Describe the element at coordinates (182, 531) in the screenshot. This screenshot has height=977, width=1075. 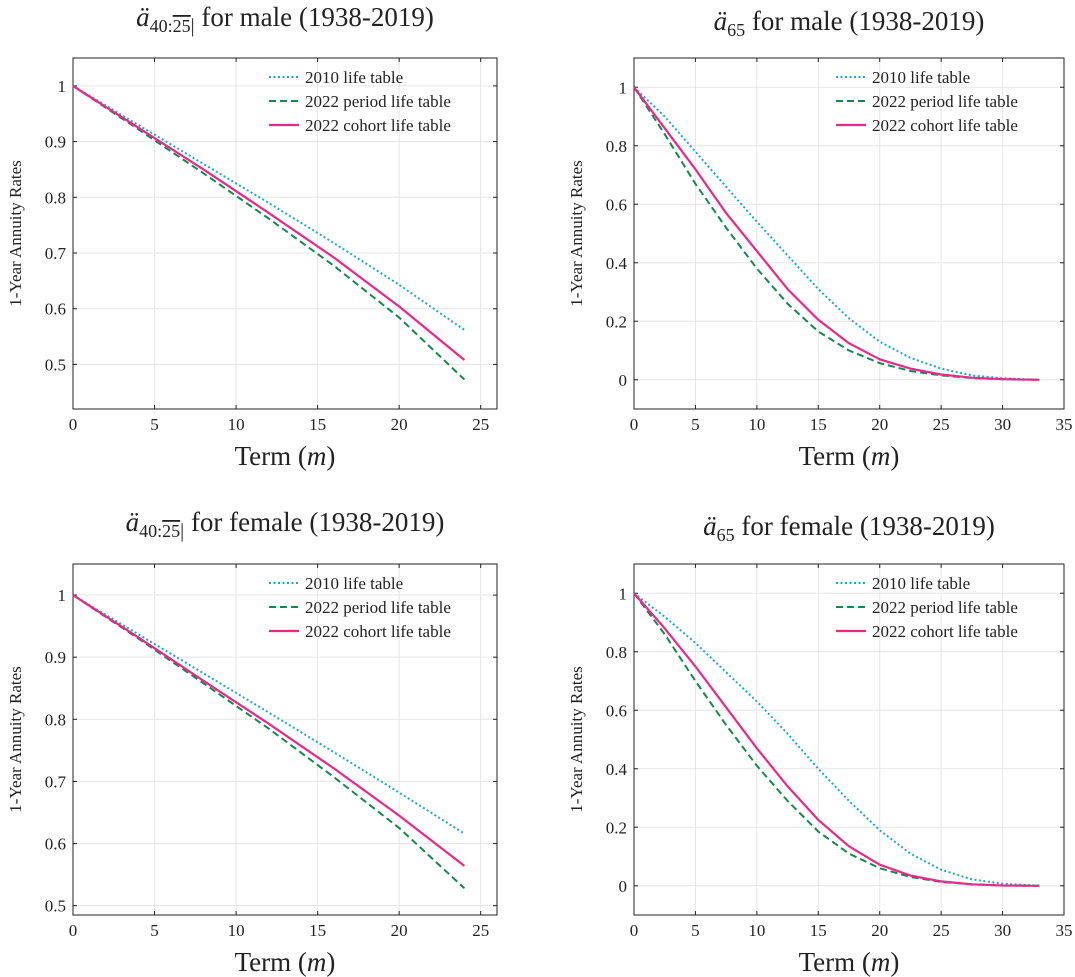
I see `title-term-bar: |` at that location.